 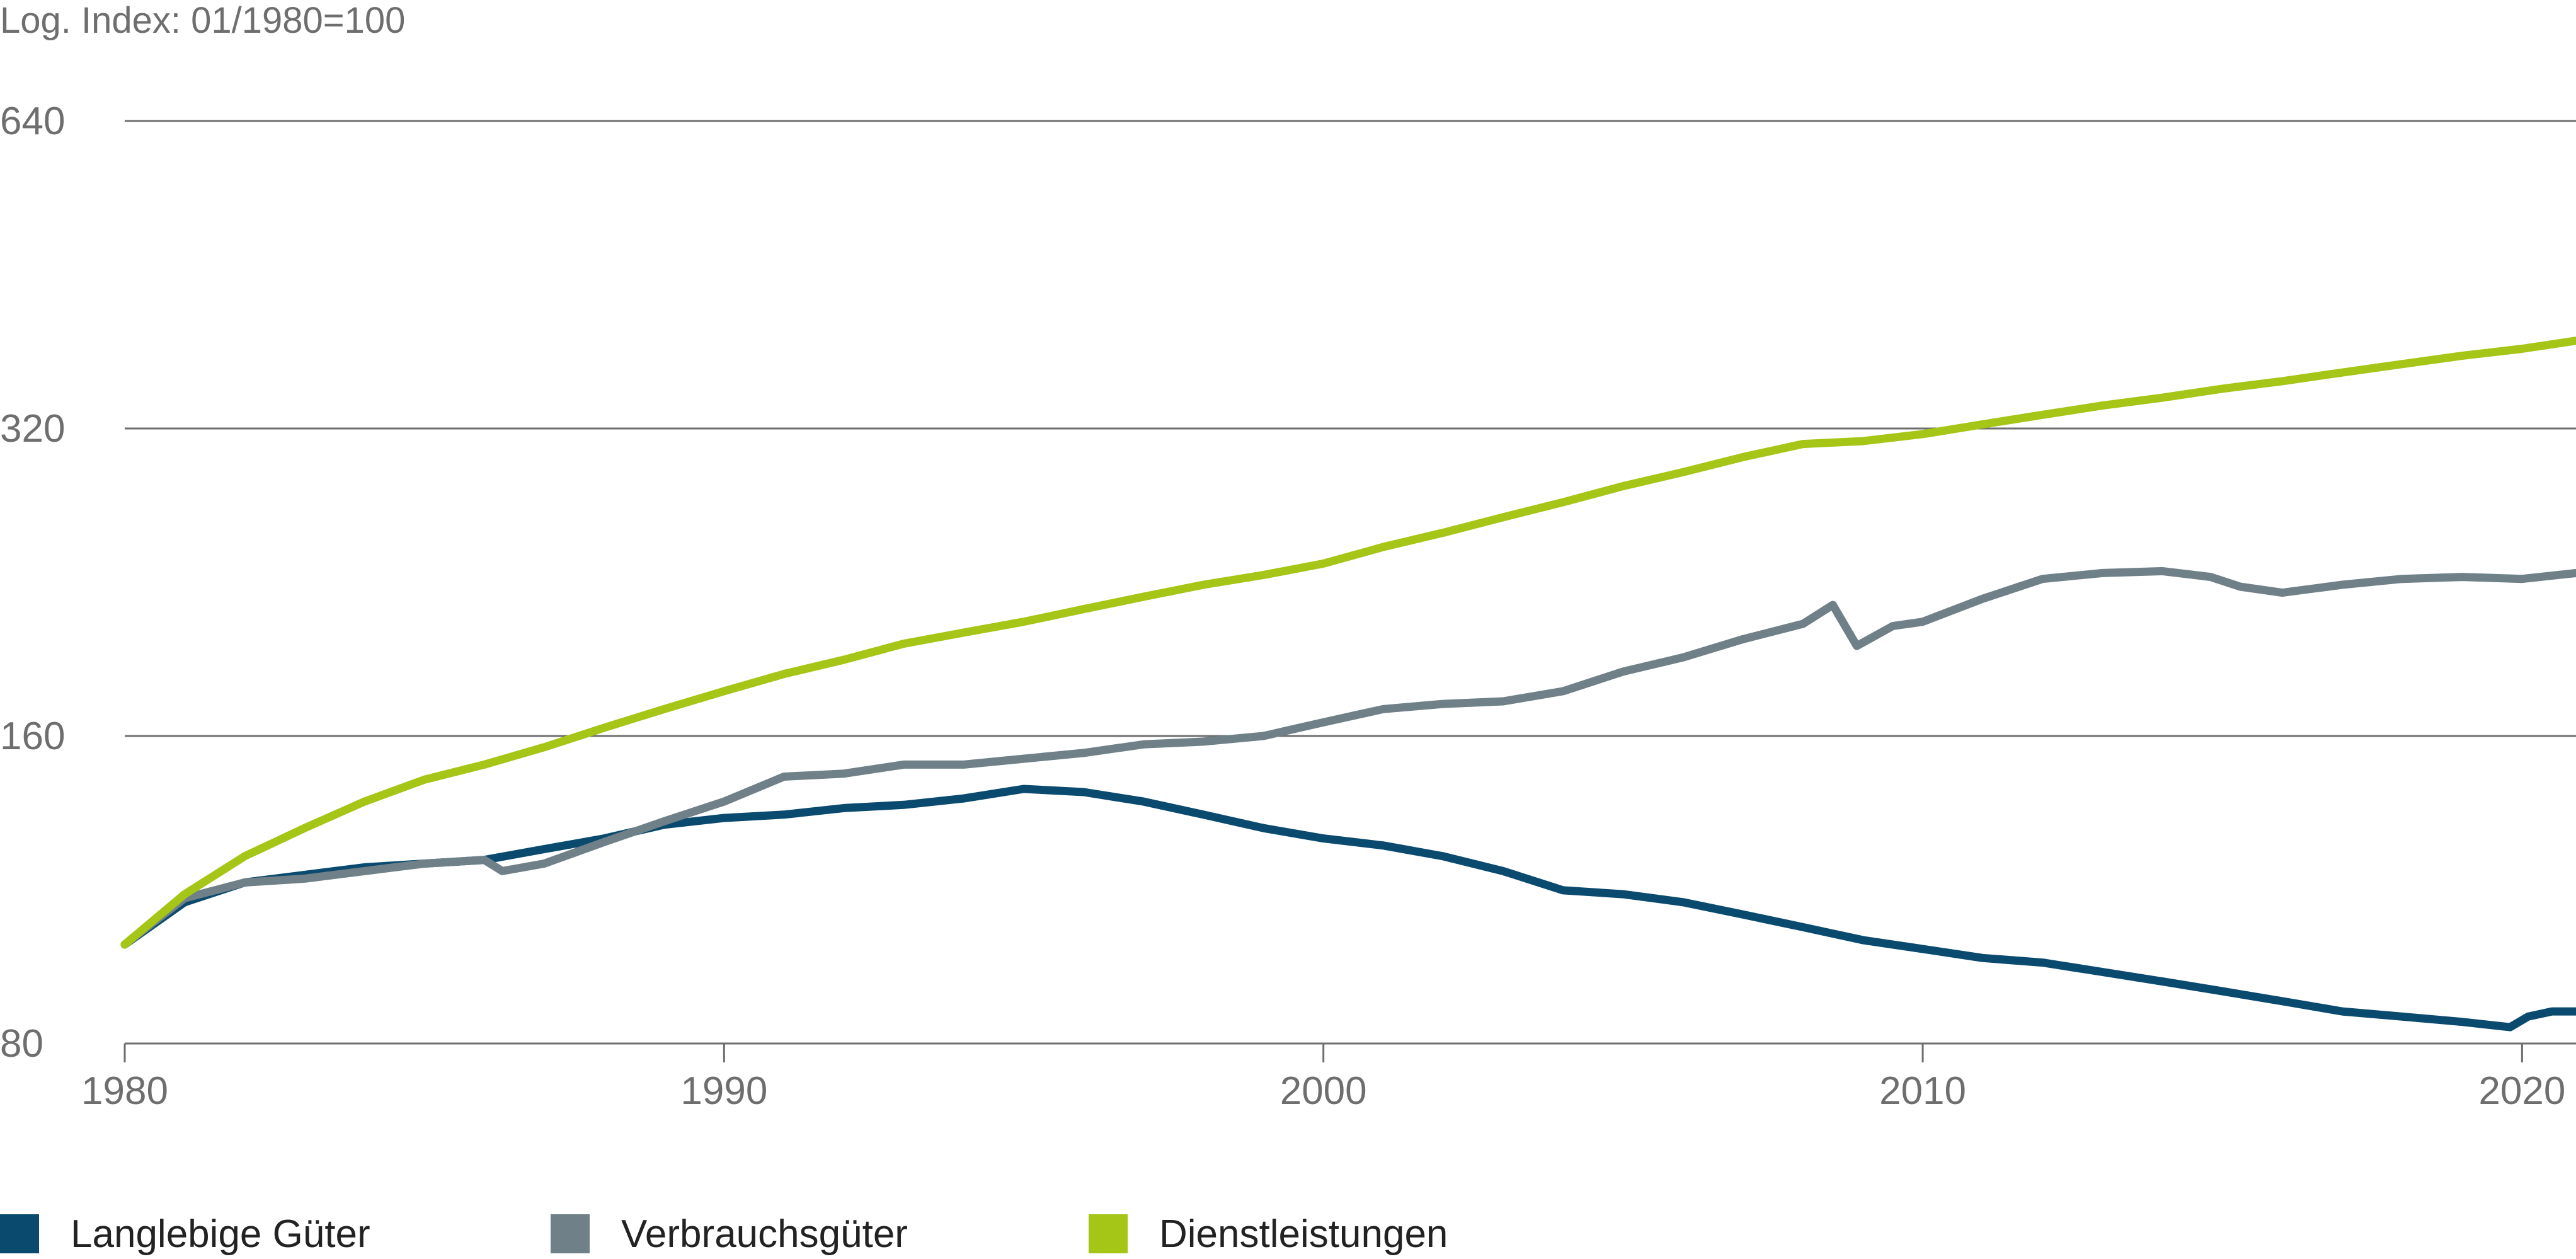 What do you see at coordinates (1323, 1091) in the screenshot?
I see `x-tick-2000: 2000` at bounding box center [1323, 1091].